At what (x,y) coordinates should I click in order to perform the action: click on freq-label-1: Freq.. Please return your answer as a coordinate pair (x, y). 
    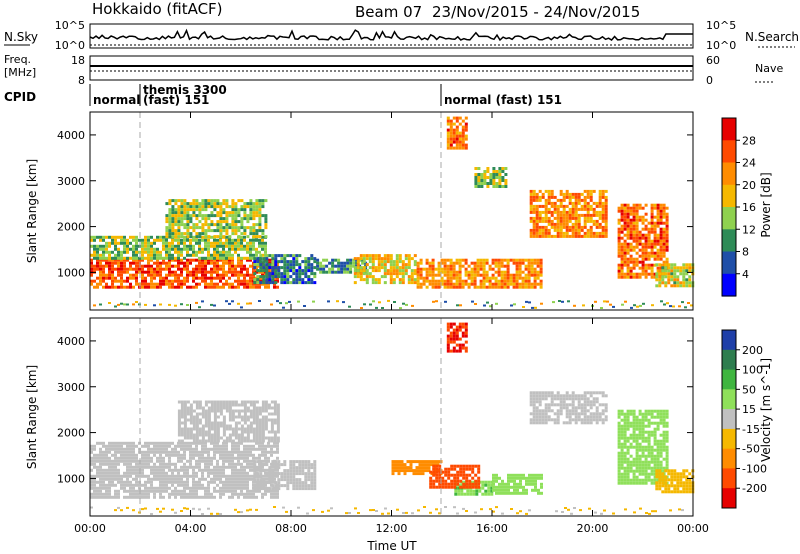
    Looking at the image, I should click on (17, 59).